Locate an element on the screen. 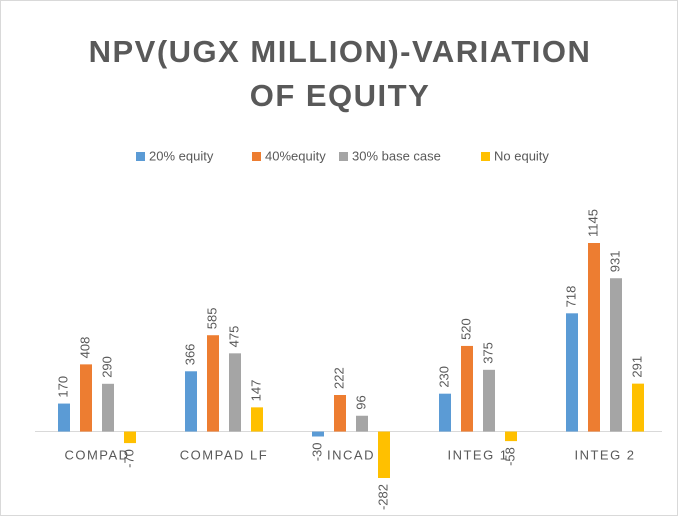 This screenshot has width=678, height=516. data-label: 230 is located at coordinates (443, 377).